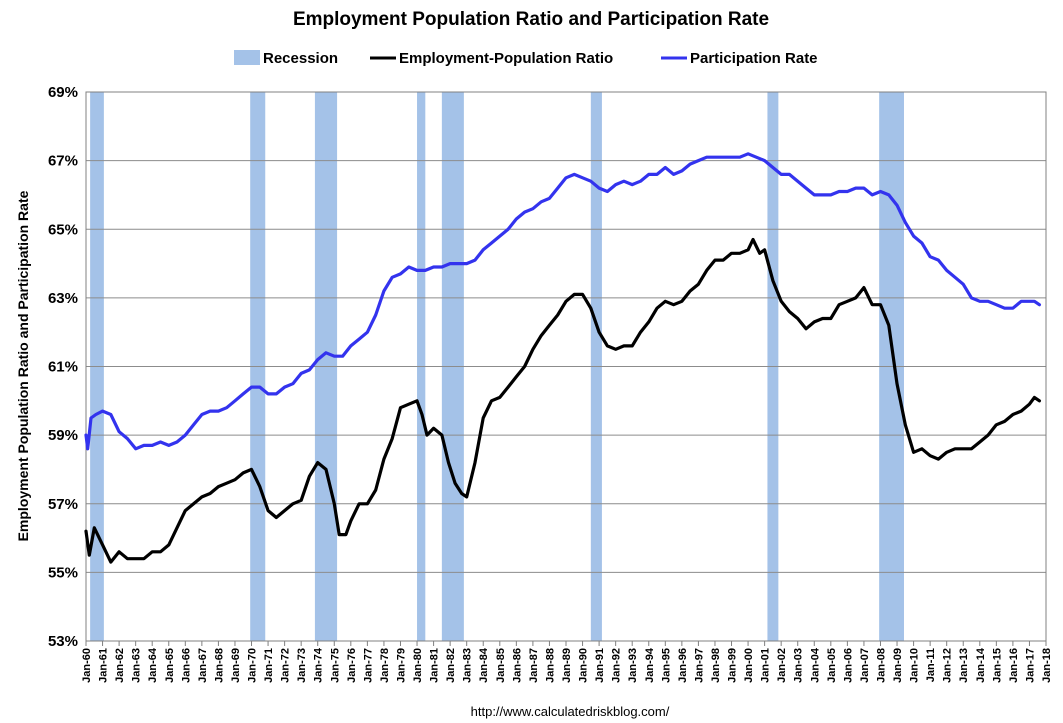 Image resolution: width=1063 pixels, height=723 pixels. What do you see at coordinates (435, 665) in the screenshot?
I see `x-tick-label: Jan-81` at bounding box center [435, 665].